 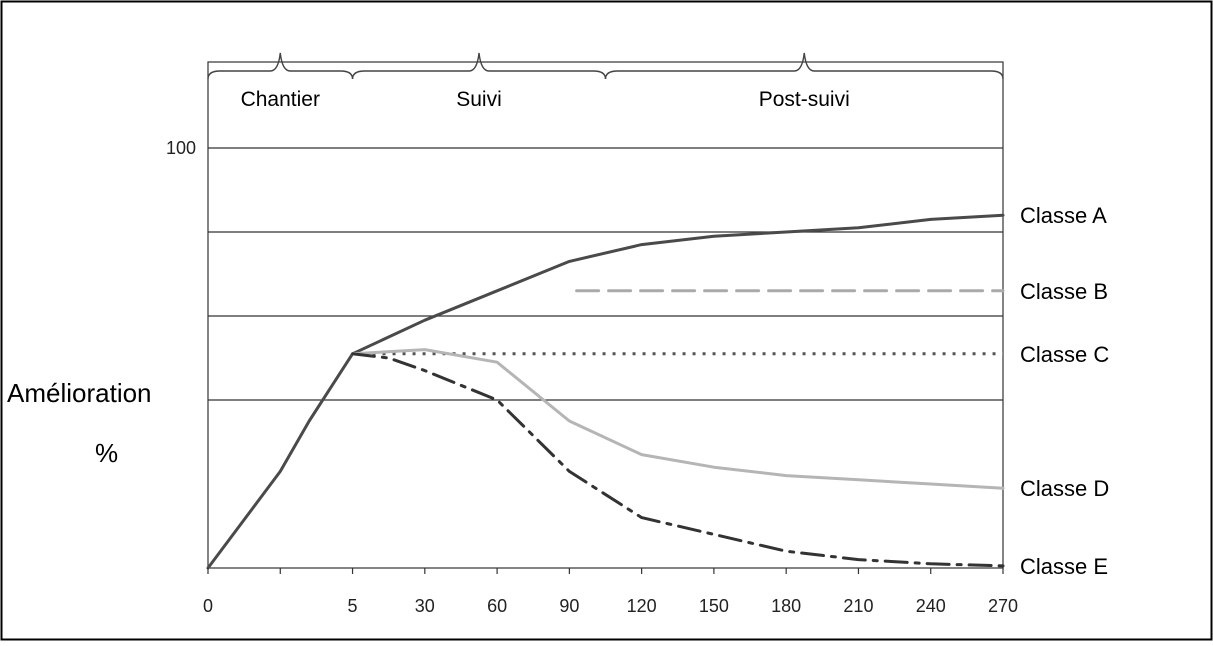 I want to click on x-tick-label: 210, so click(x=858, y=606).